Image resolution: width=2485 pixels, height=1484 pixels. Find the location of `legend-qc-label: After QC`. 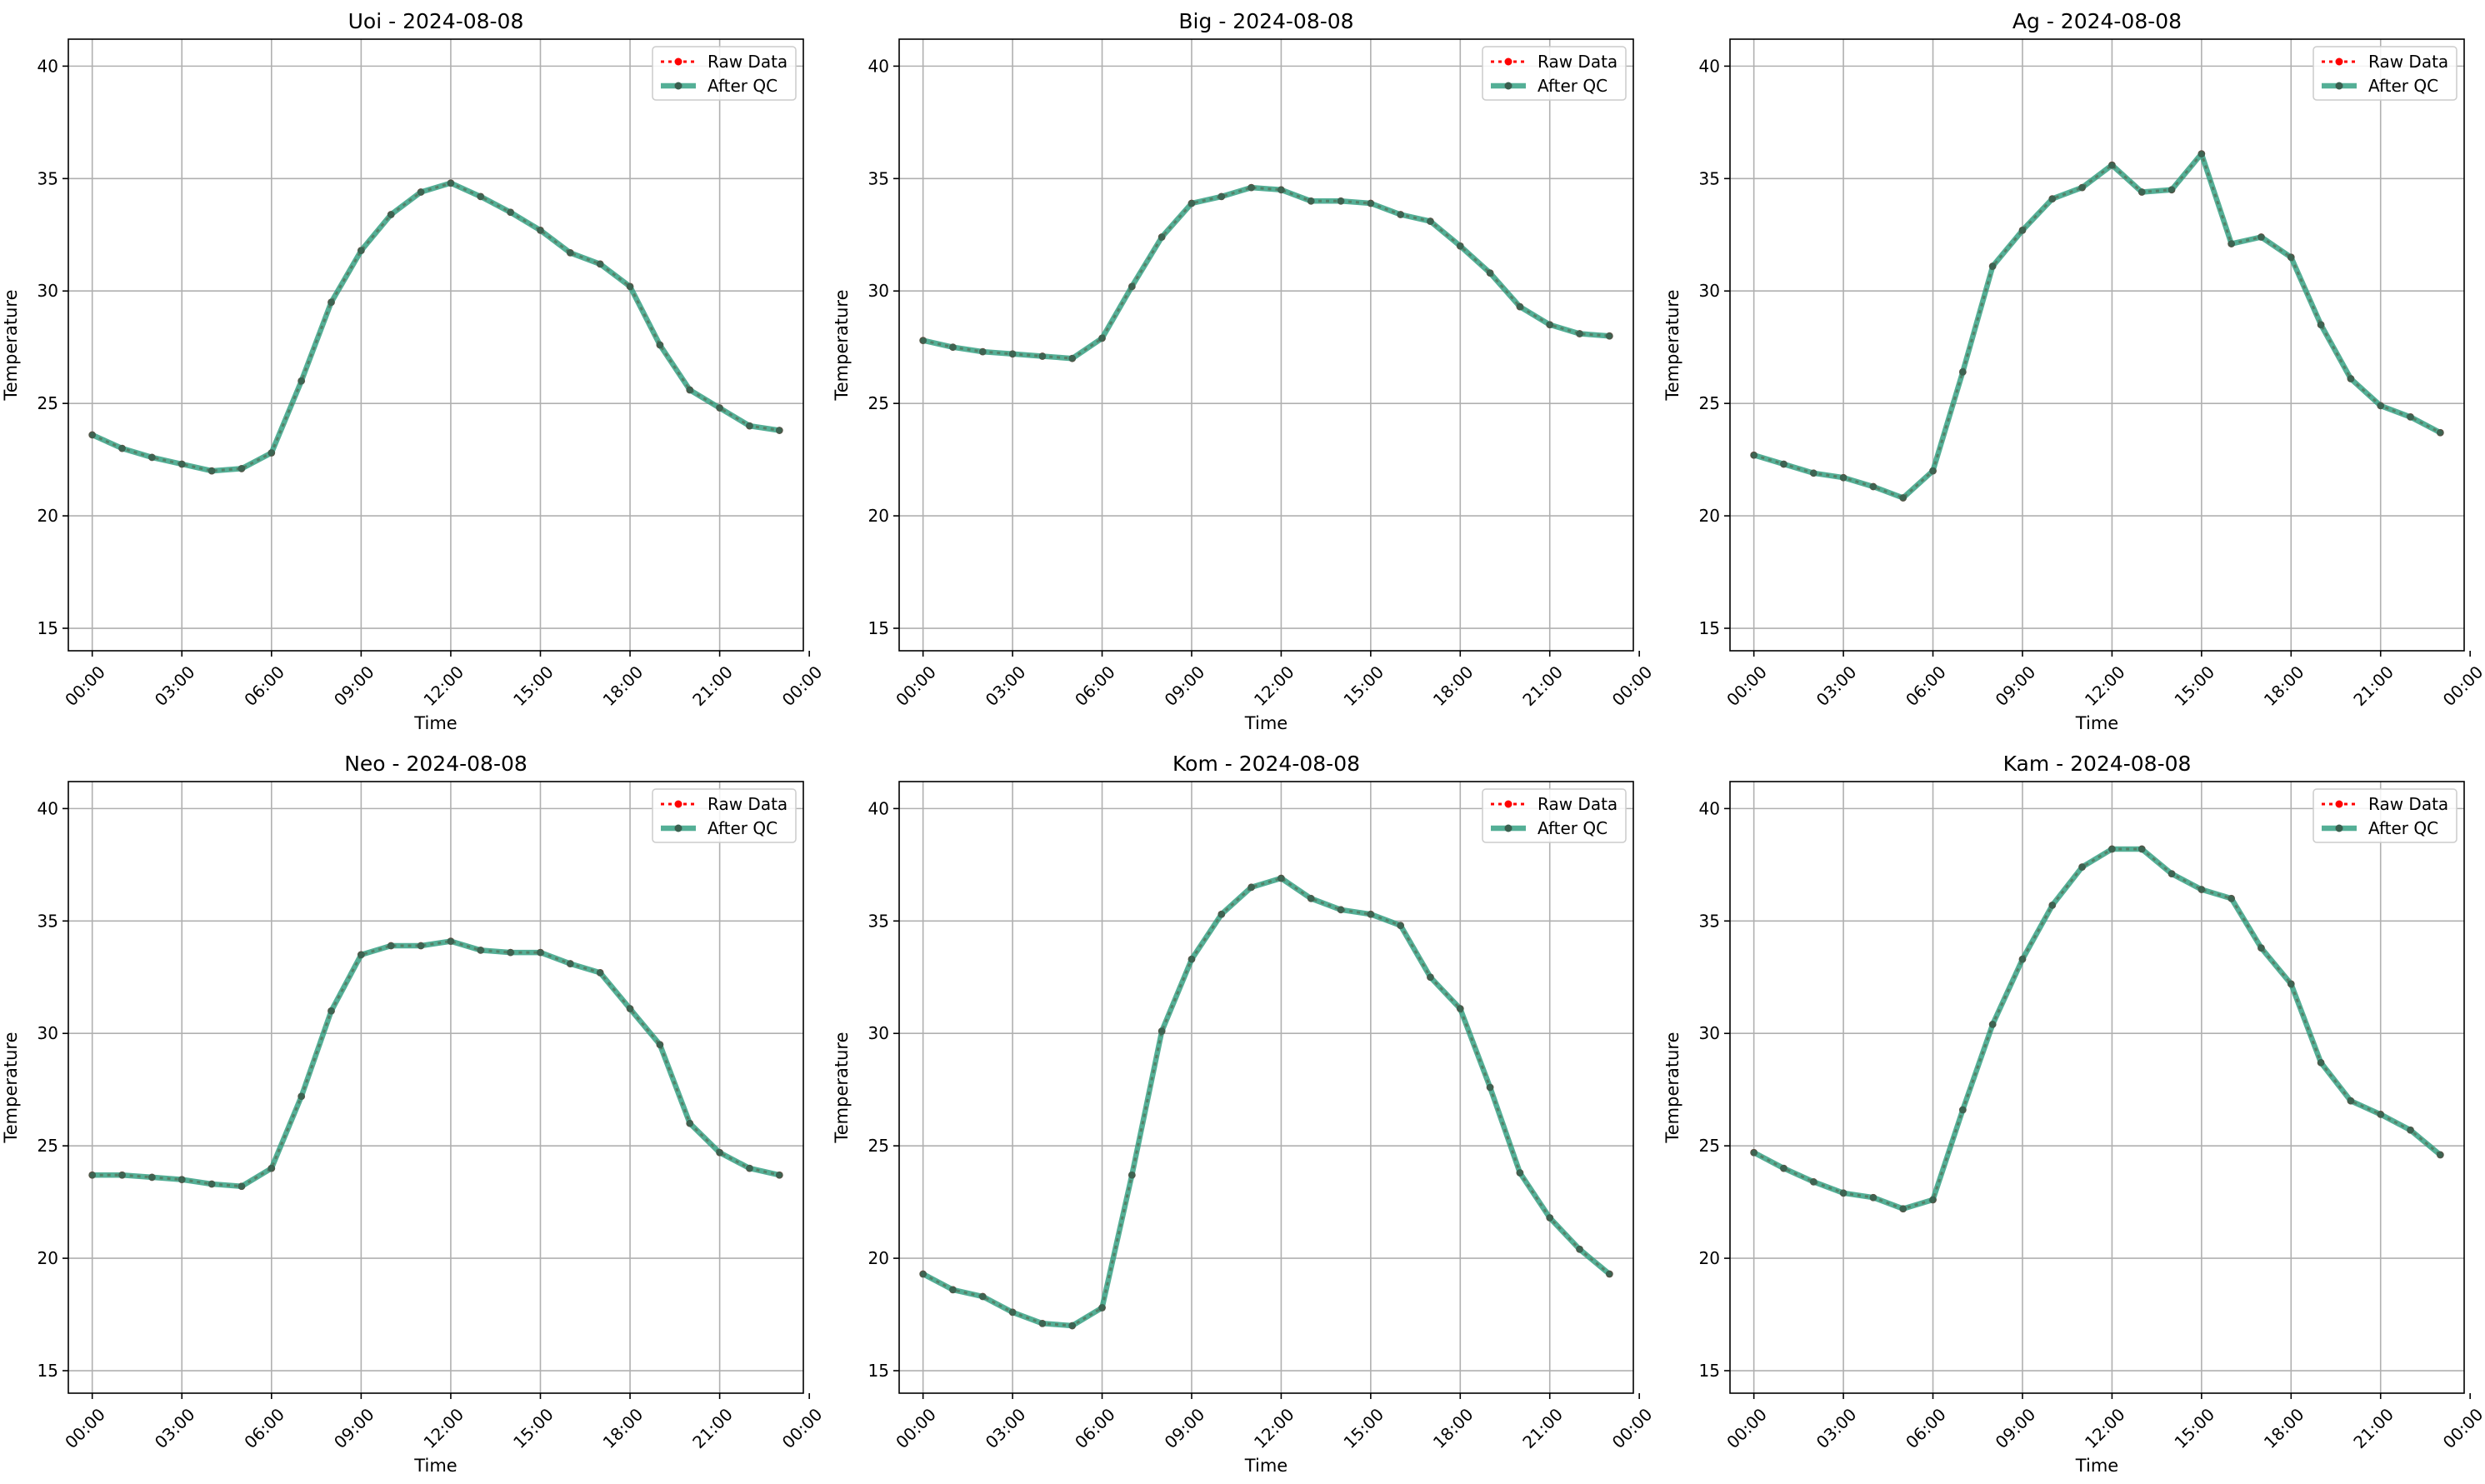

legend-qc-label: After QC is located at coordinates (1573, 86).